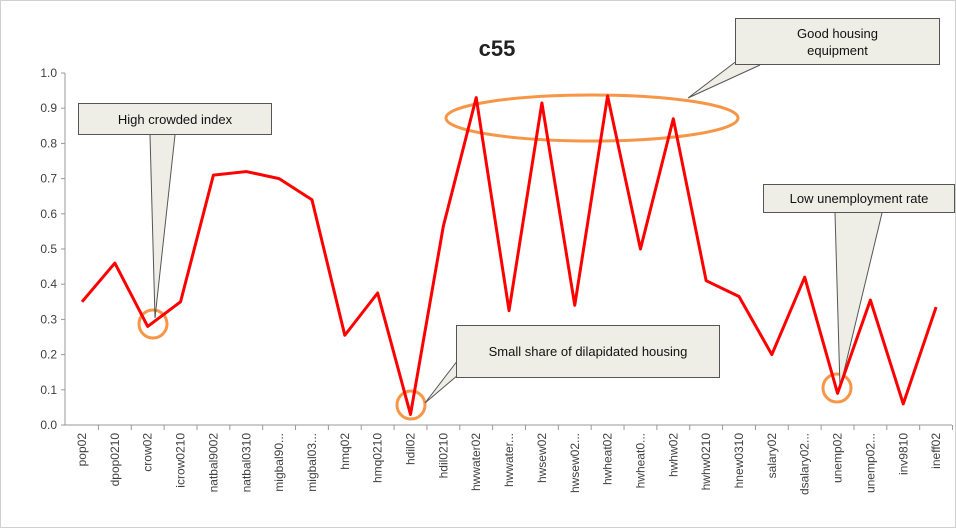  I want to click on y-tick-label: 1.0, so click(48, 73).